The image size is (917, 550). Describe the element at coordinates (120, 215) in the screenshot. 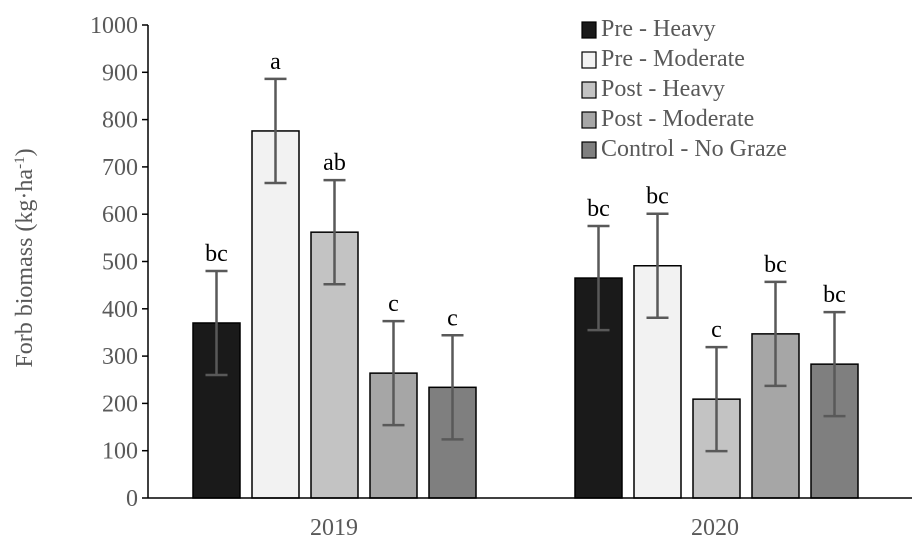

I see `y-tick-label: 600` at that location.